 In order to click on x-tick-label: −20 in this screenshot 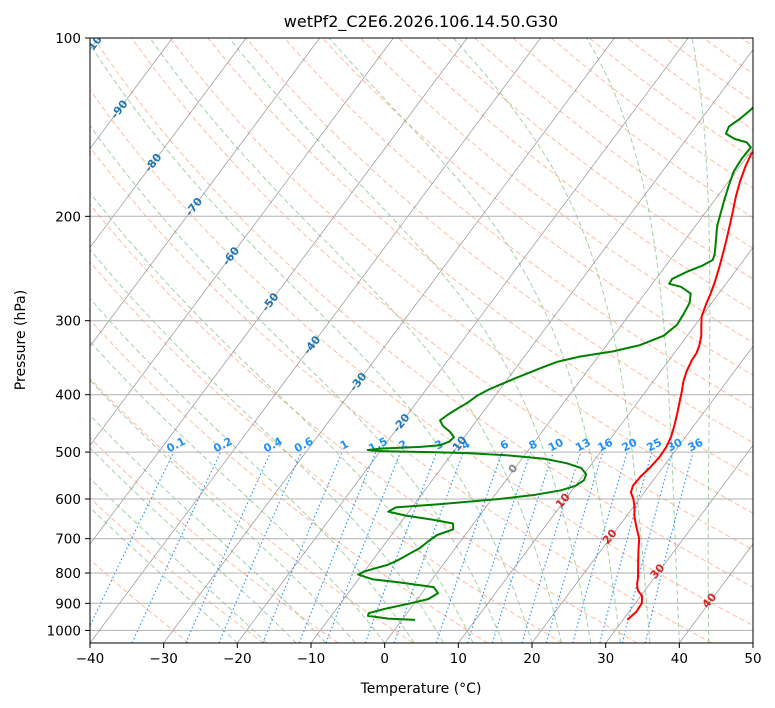, I will do `click(237, 659)`.